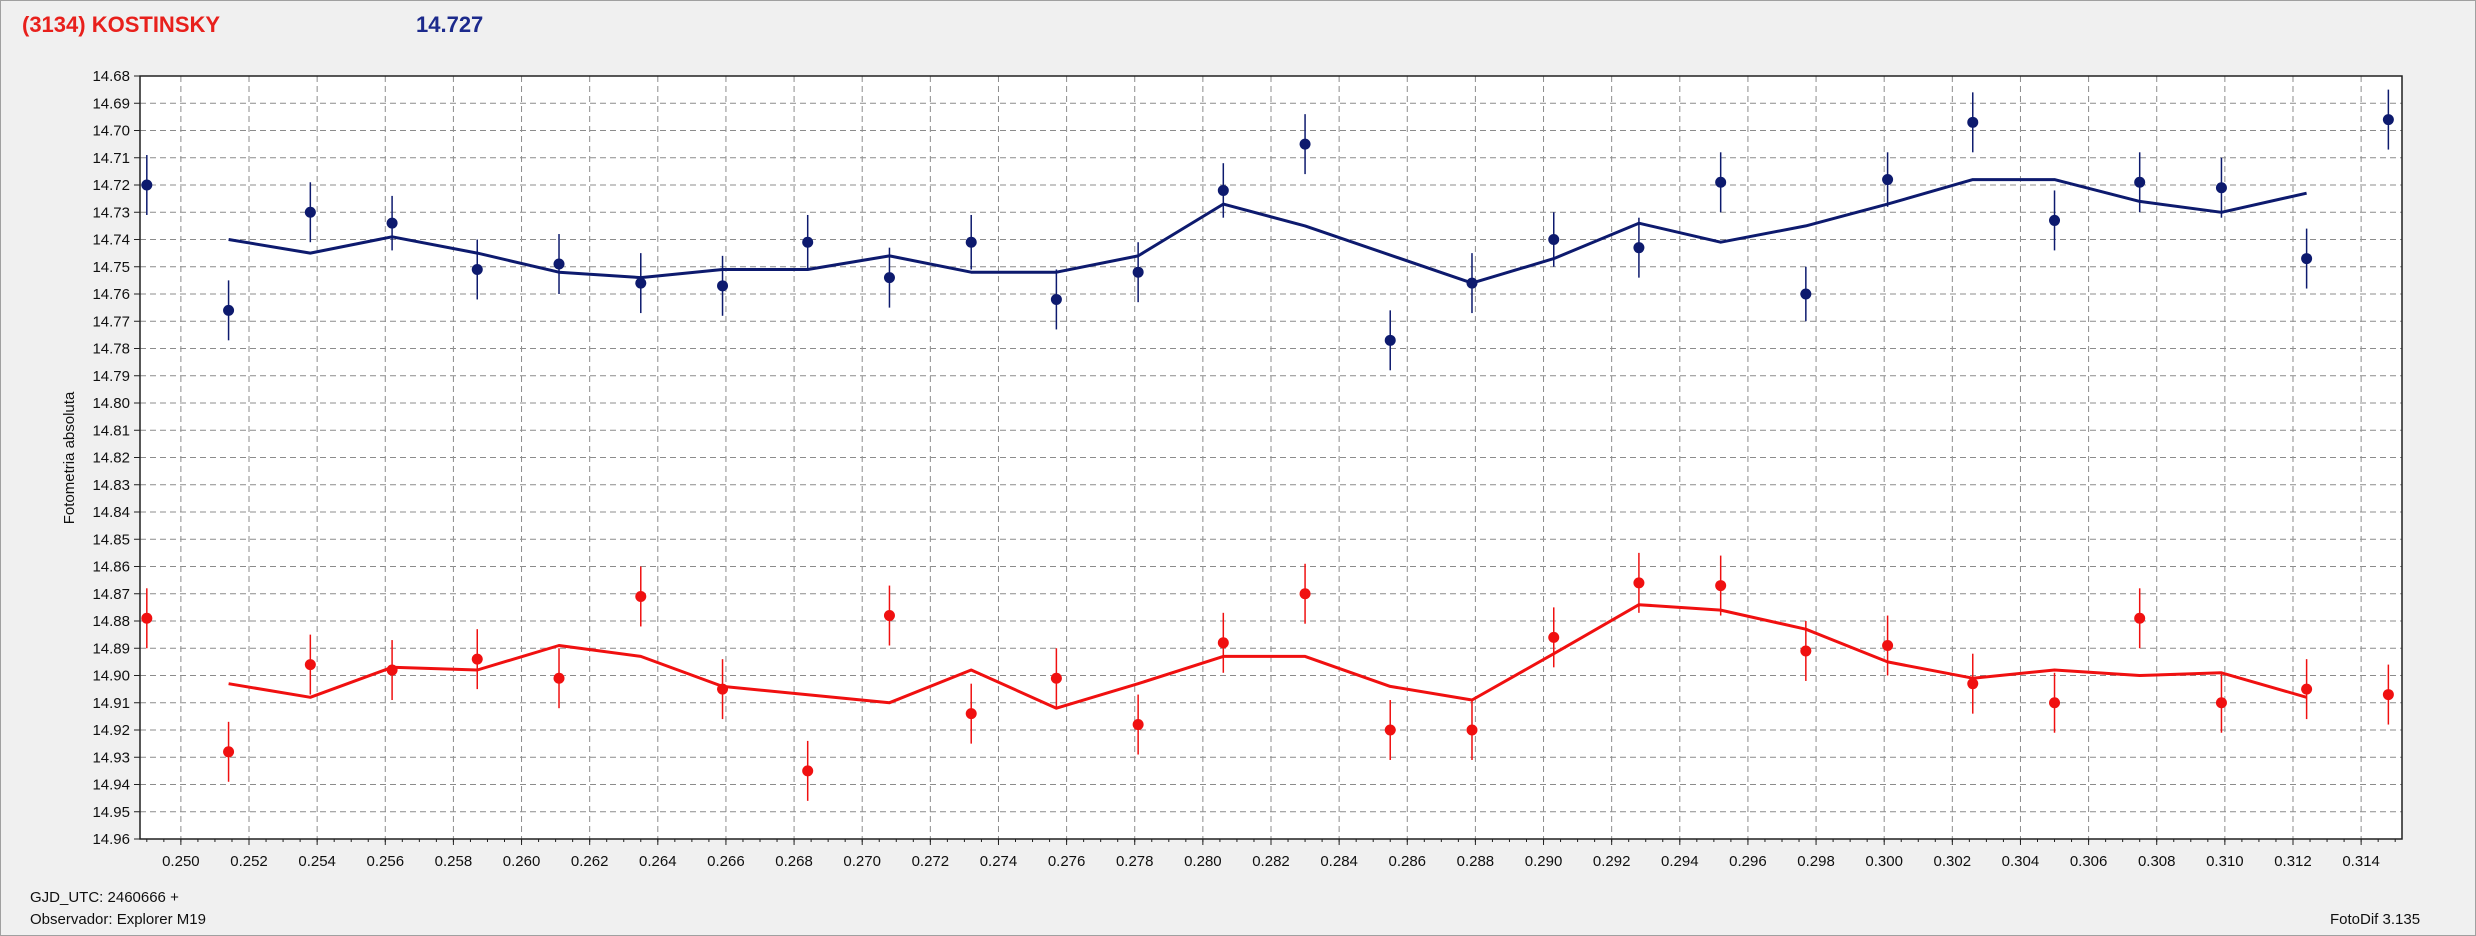  I want to click on y-tick-label: 14.68, so click(111, 76).